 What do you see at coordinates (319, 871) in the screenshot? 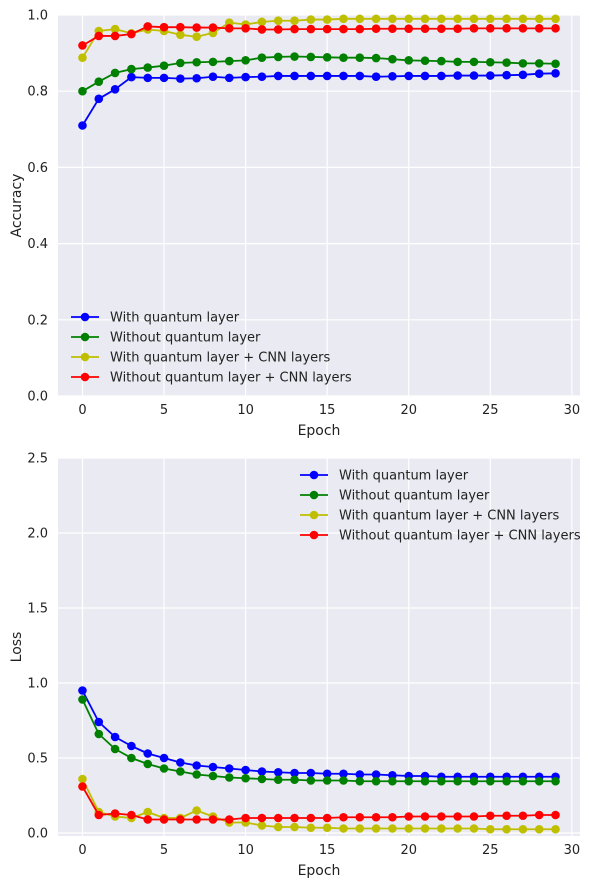
I see `x-axis-label: Epoch` at bounding box center [319, 871].